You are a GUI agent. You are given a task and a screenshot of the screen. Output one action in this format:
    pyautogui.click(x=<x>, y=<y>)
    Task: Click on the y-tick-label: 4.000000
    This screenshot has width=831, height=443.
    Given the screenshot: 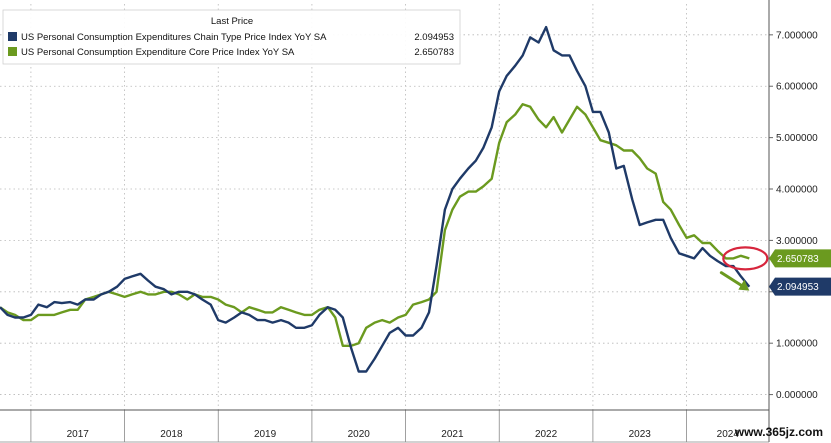 What is the action you would take?
    pyautogui.click(x=797, y=190)
    